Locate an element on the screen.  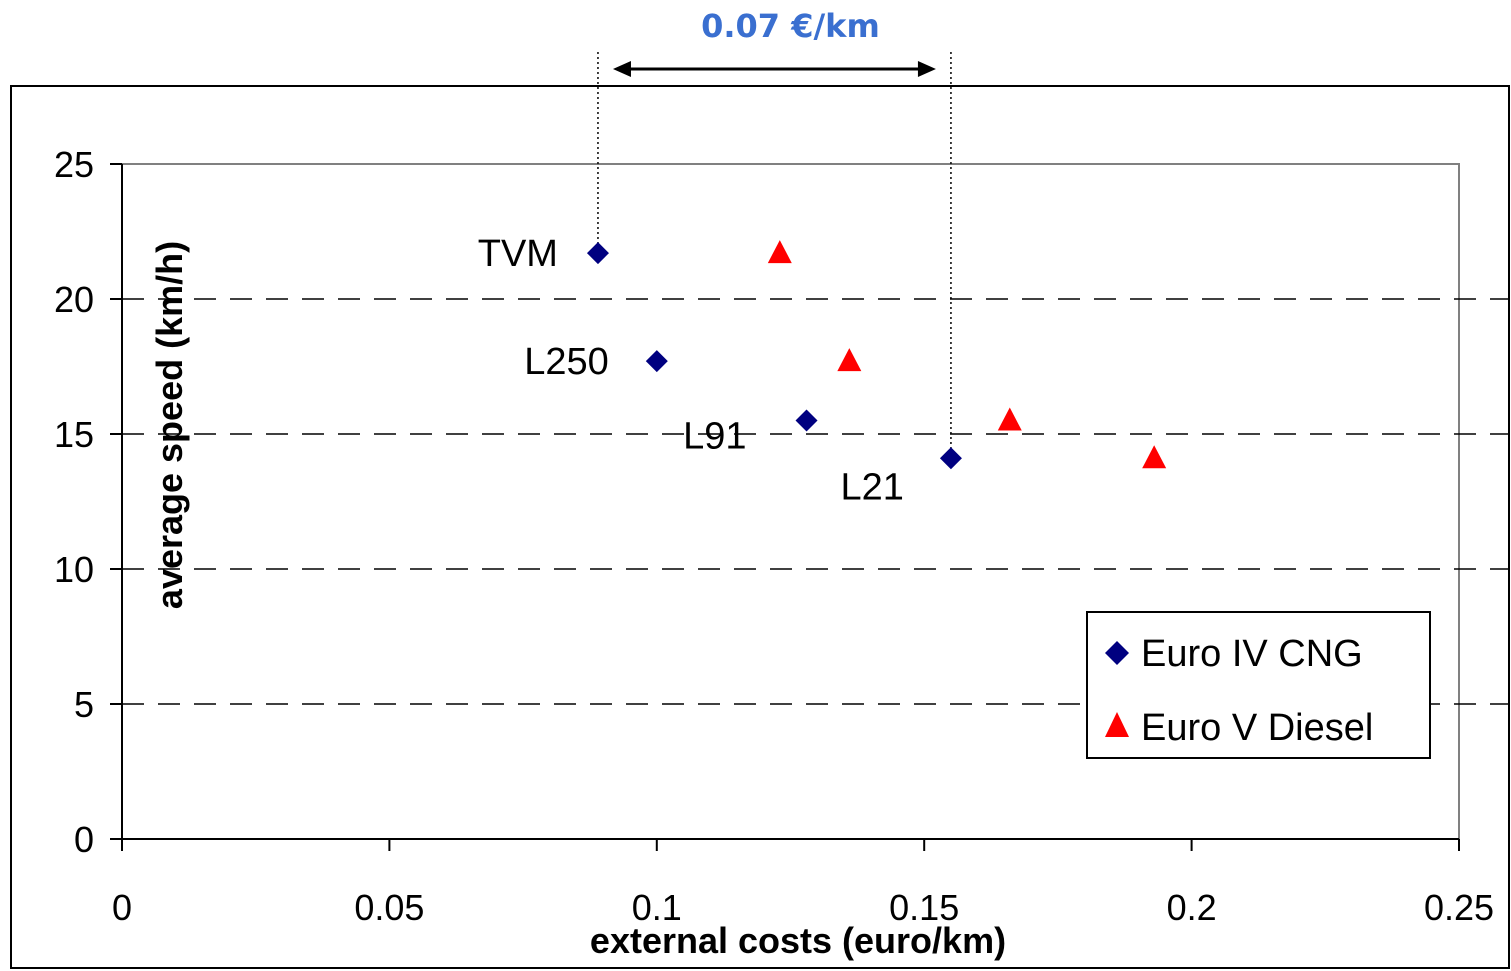
legend-diamond-icon is located at coordinates (1117, 653).